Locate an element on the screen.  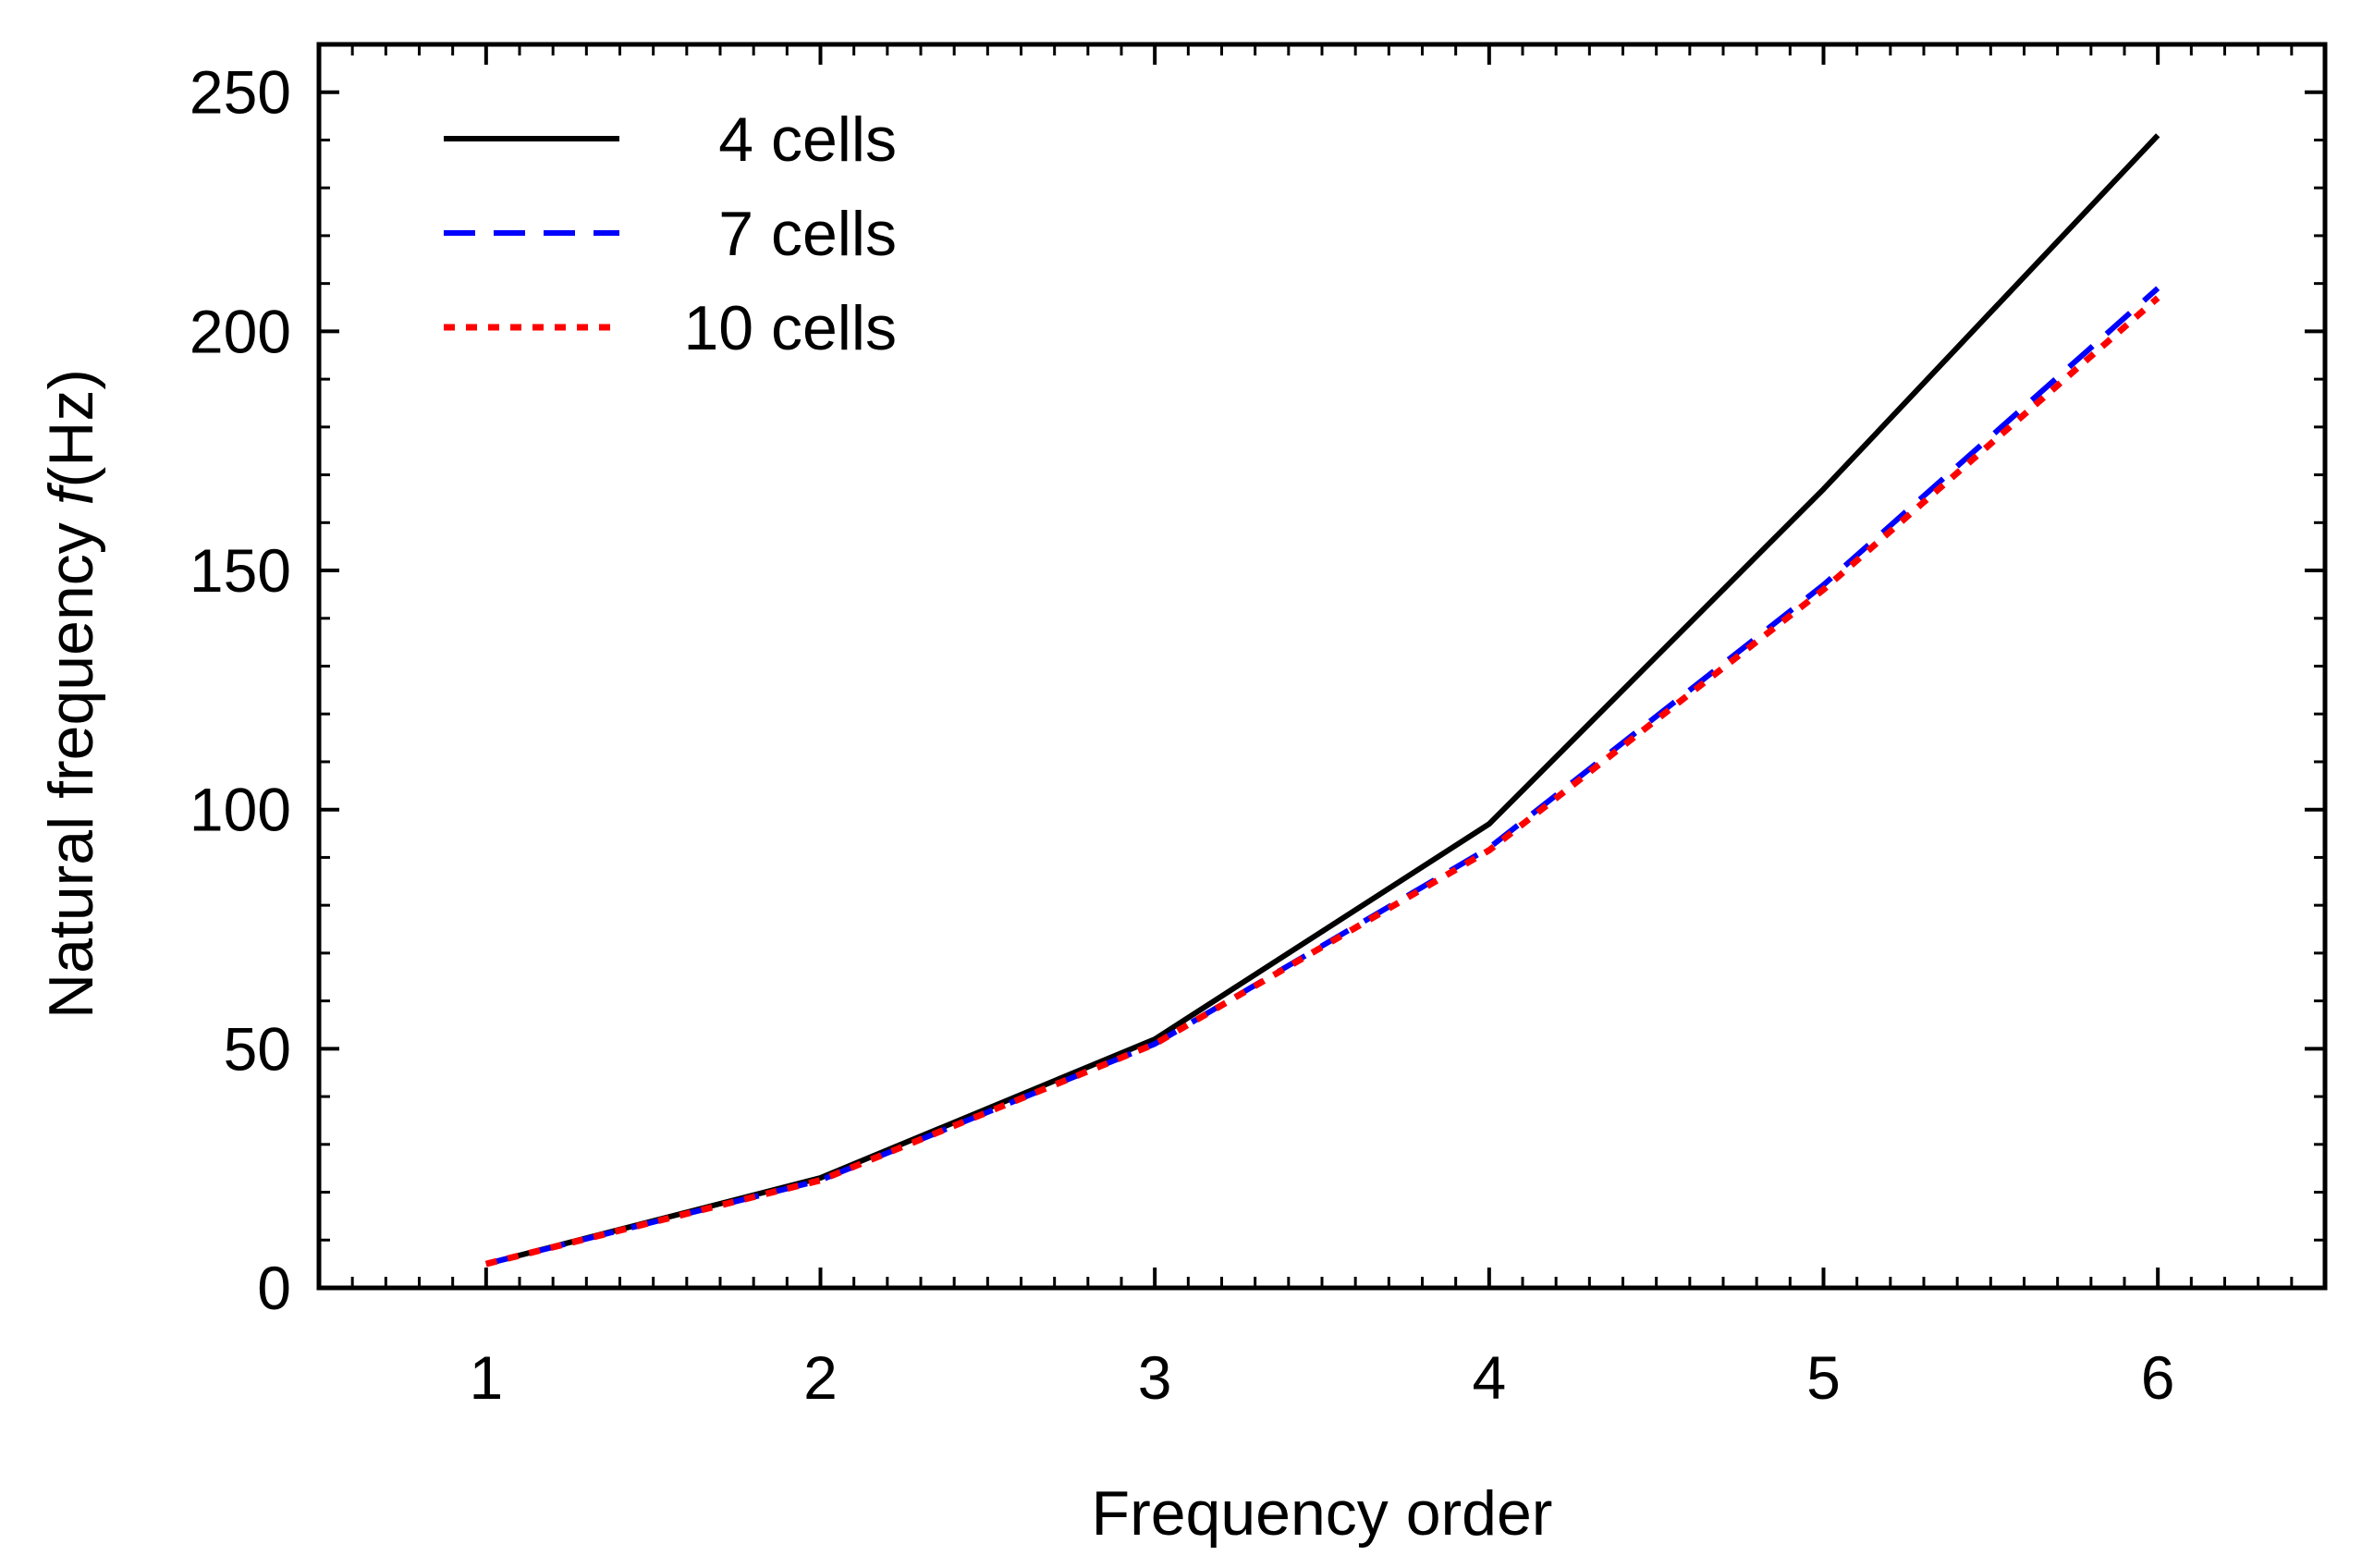
legend-label-10-cells: 10 cells is located at coordinates (790, 328).